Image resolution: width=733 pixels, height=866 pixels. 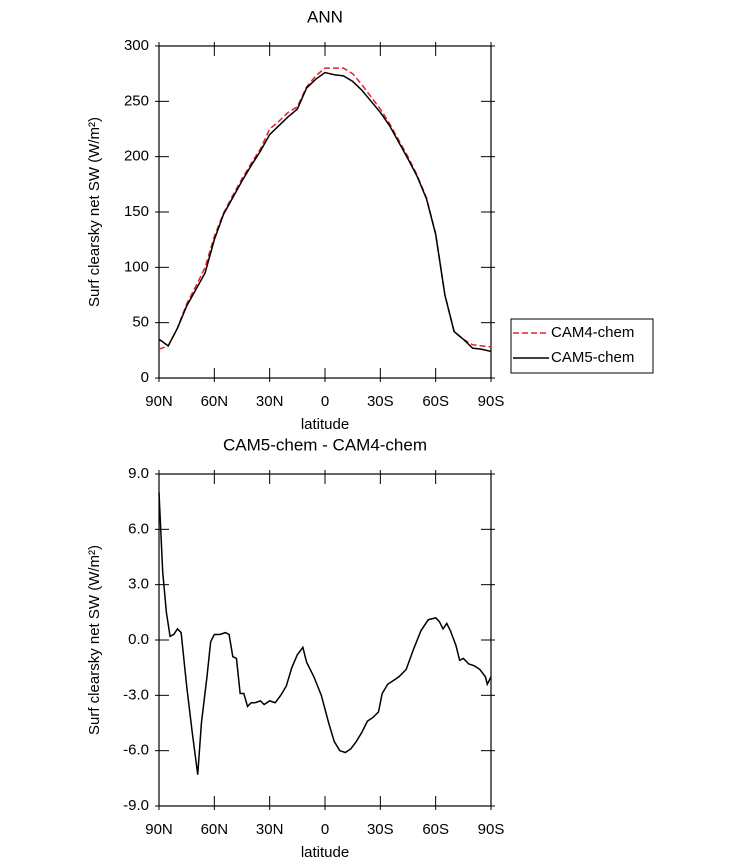 I want to click on y-tick-label: 250, so click(x=136, y=100).